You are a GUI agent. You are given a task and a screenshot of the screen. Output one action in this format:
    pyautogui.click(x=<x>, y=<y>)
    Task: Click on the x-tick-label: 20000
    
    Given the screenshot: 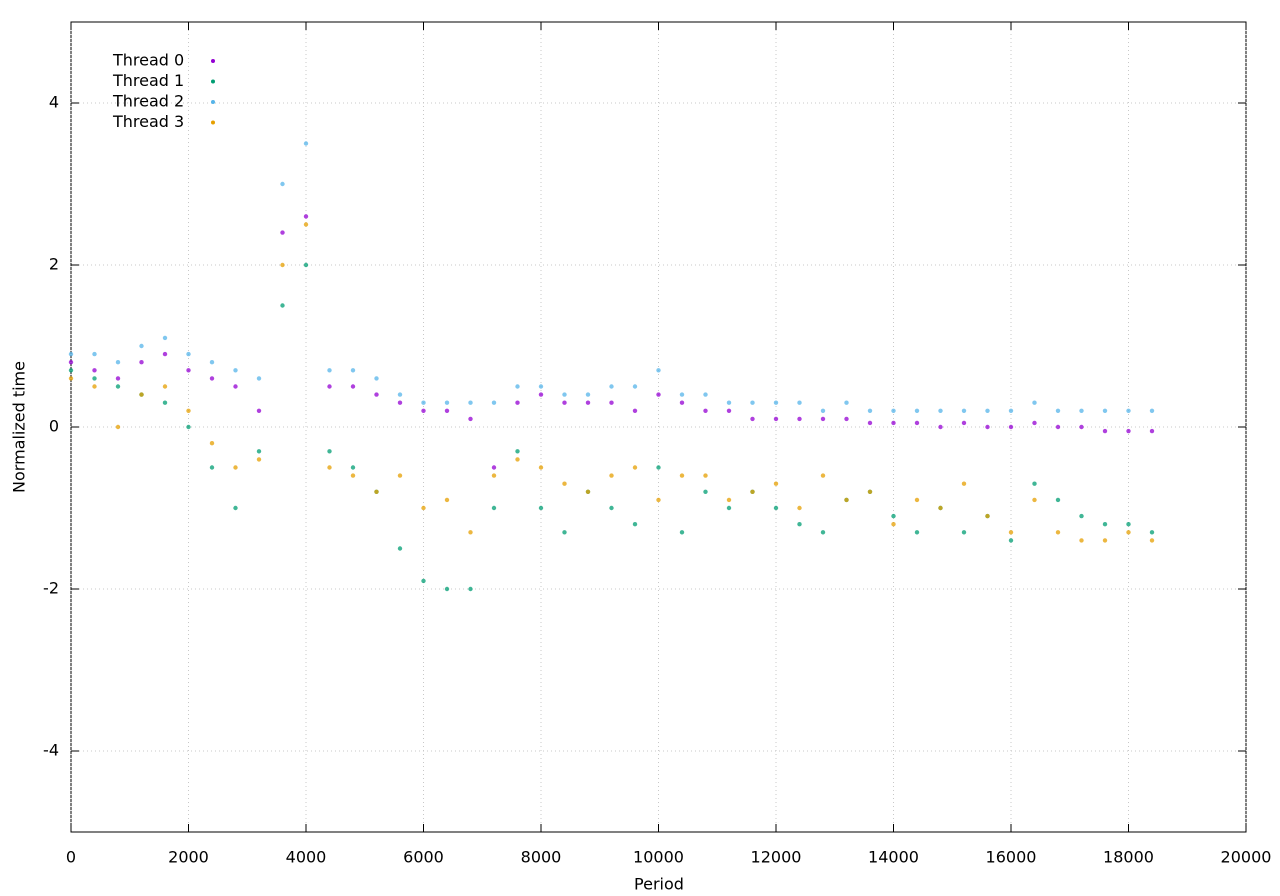 What is the action you would take?
    pyautogui.click(x=1246, y=857)
    